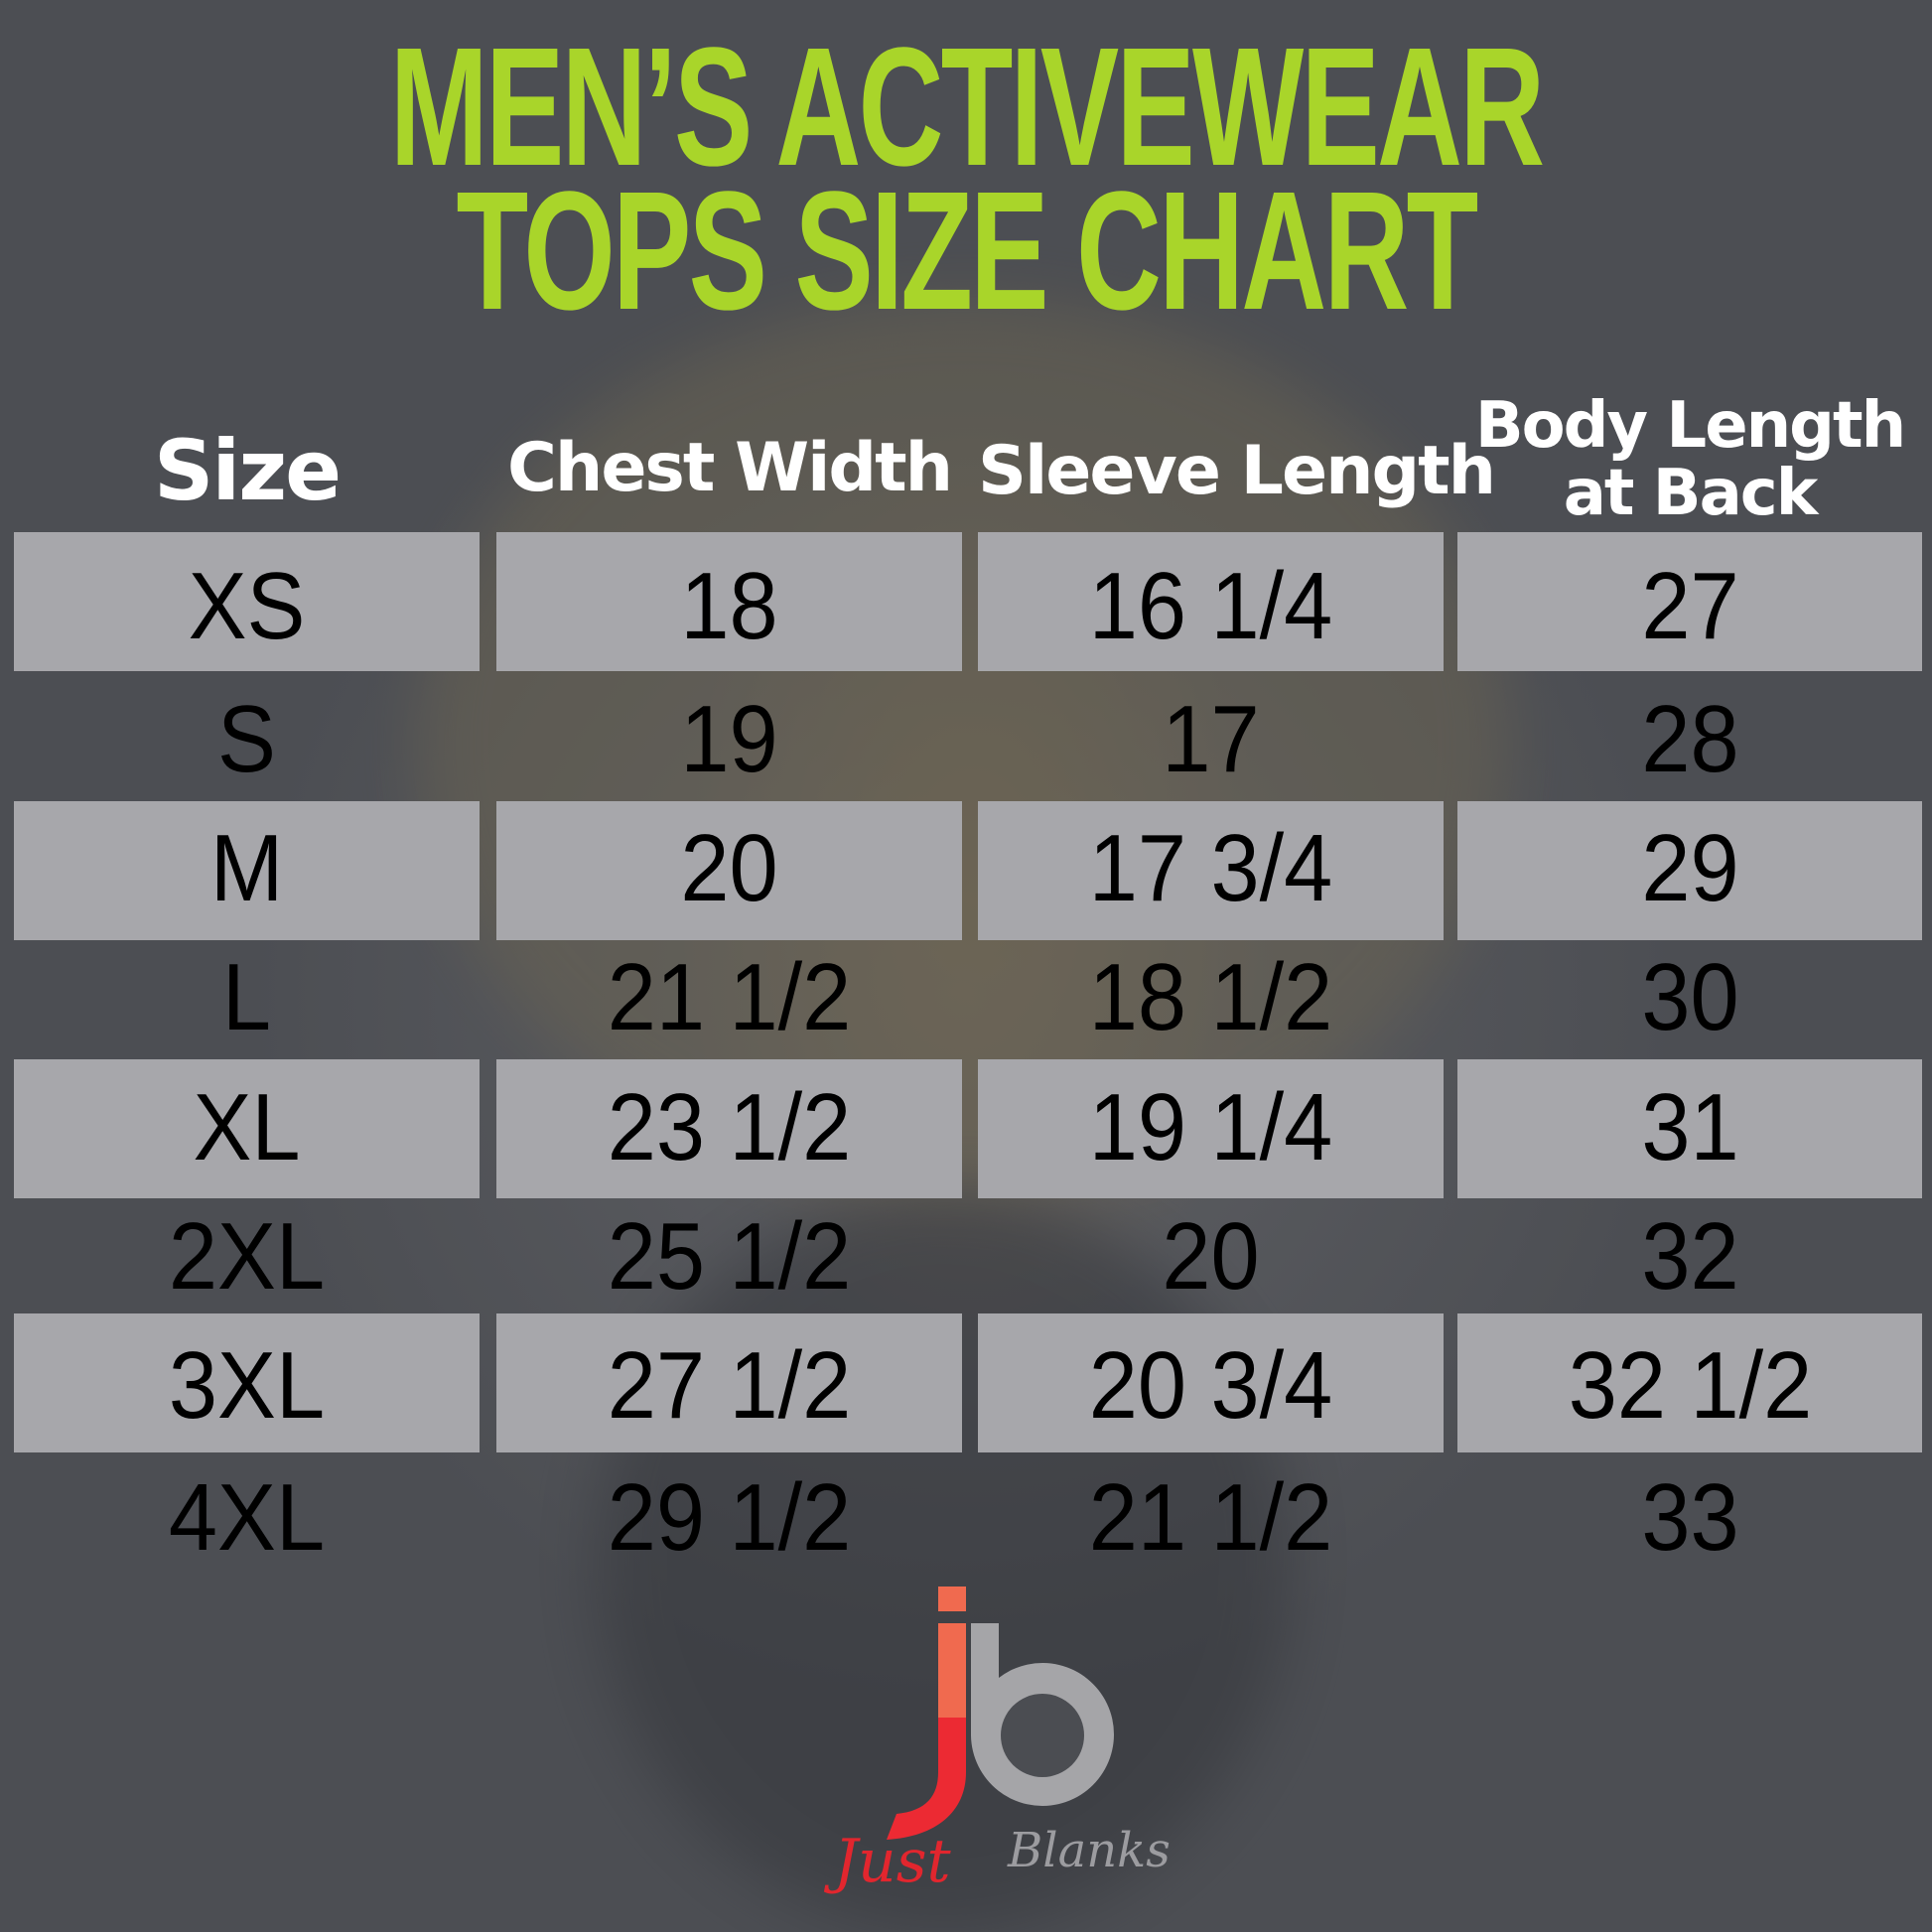 This screenshot has height=1932, width=1932. What do you see at coordinates (729, 739) in the screenshot?
I see `chest-width-cell: 19` at bounding box center [729, 739].